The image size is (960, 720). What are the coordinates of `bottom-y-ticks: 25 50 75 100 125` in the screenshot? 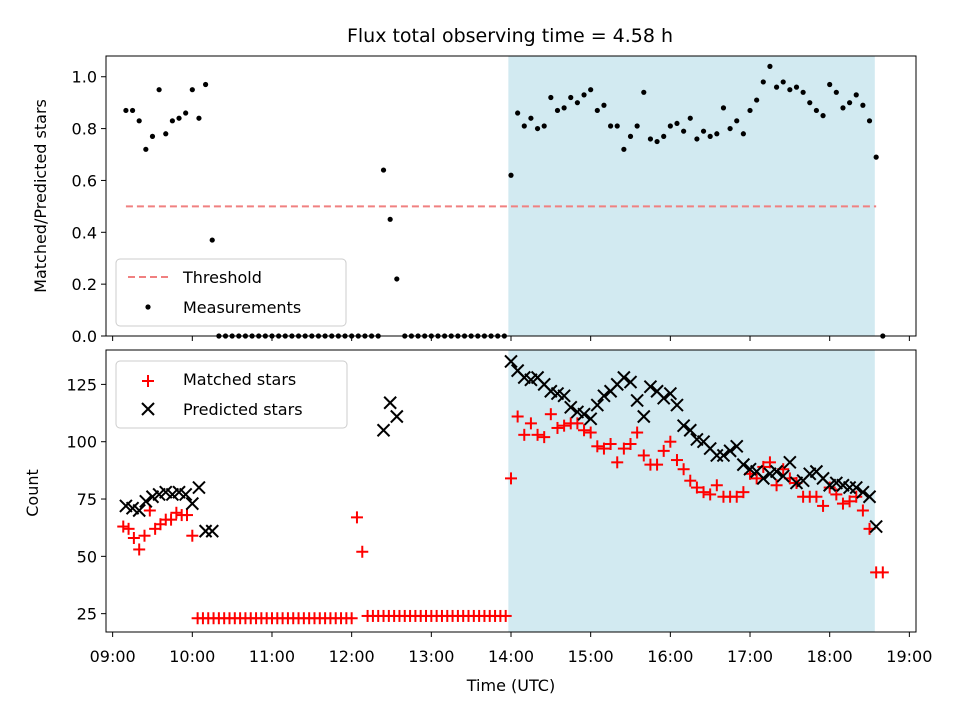 It's located at (86, 499).